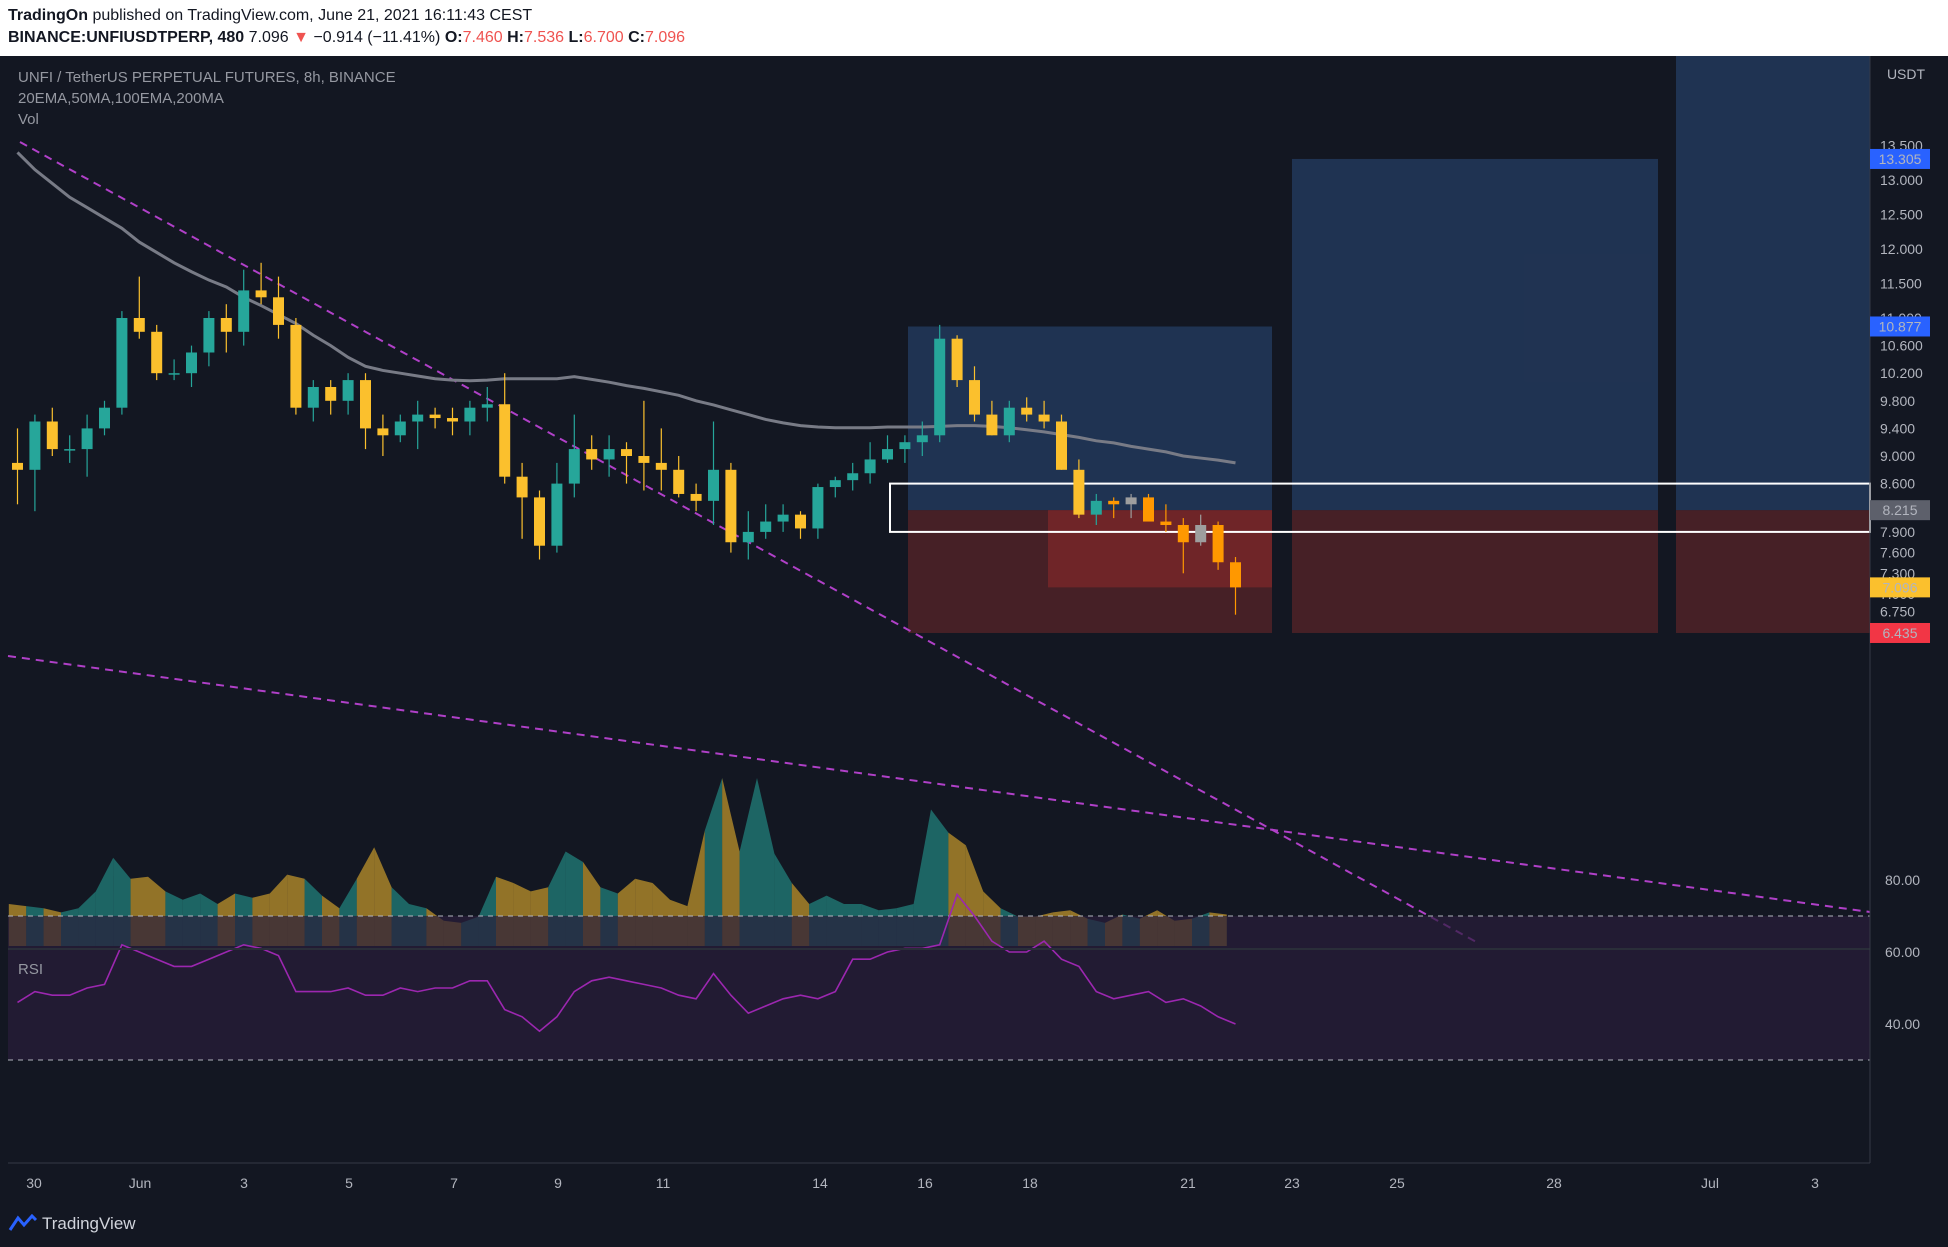  What do you see at coordinates (576, 37) in the screenshot?
I see `low-label: L:` at bounding box center [576, 37].